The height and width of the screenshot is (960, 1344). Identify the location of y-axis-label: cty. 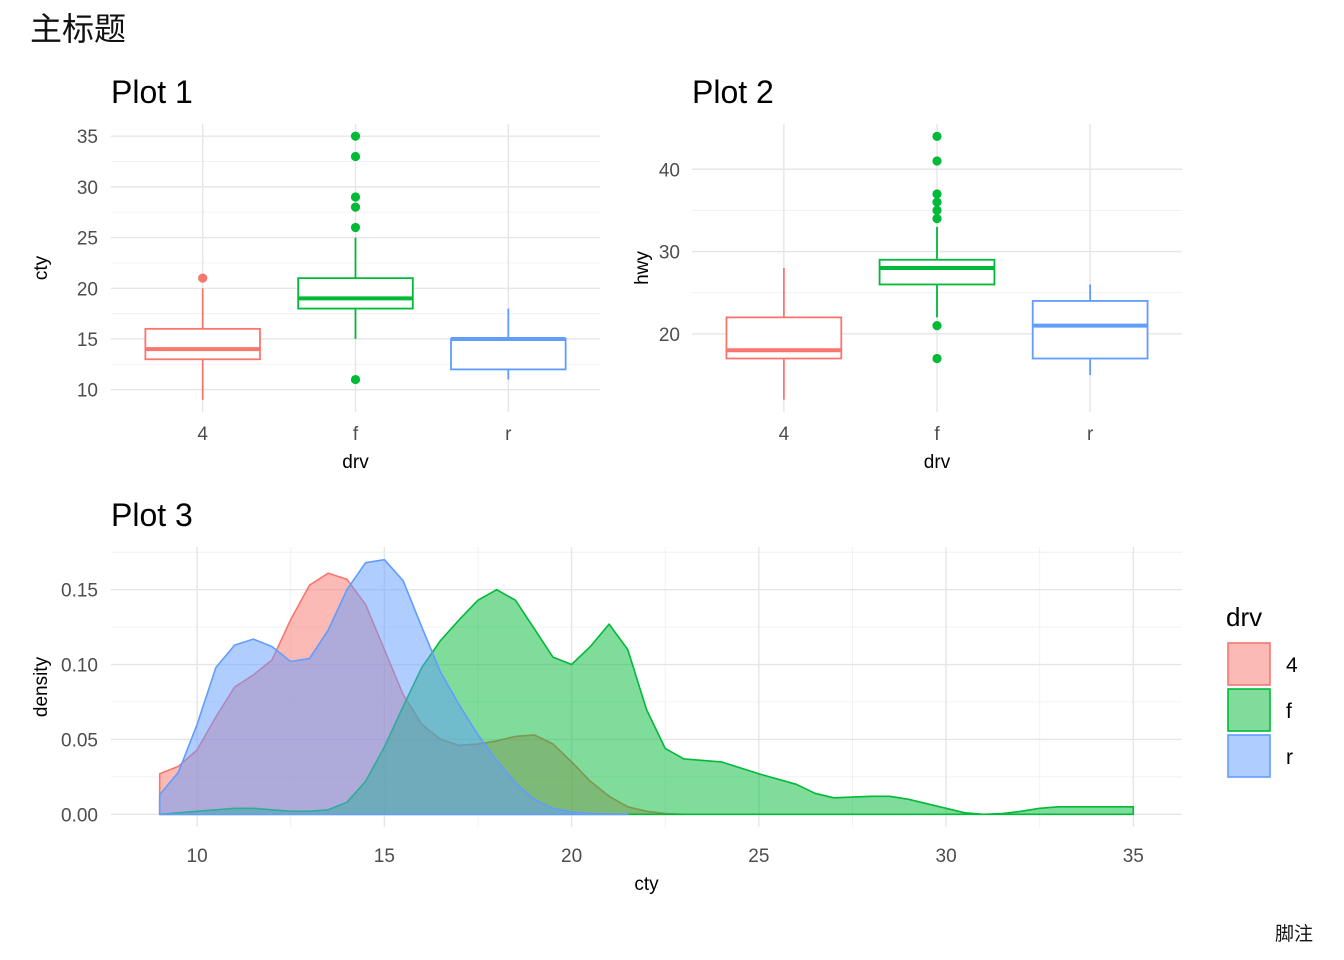
(41, 267).